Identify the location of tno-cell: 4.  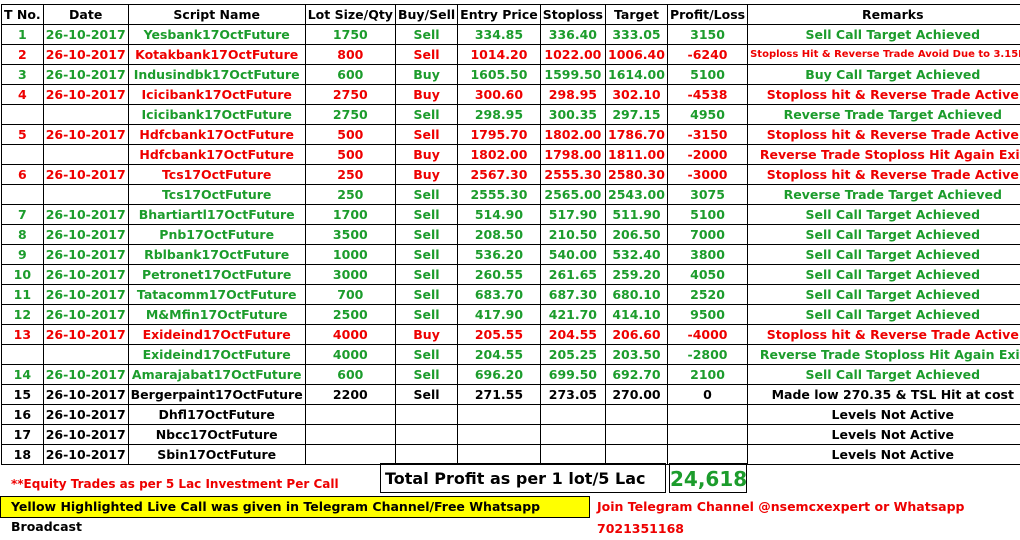
(23, 95).